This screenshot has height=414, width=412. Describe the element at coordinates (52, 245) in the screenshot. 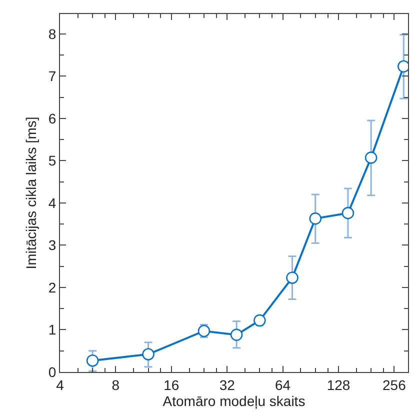

I see `y-tick-label: 3` at that location.